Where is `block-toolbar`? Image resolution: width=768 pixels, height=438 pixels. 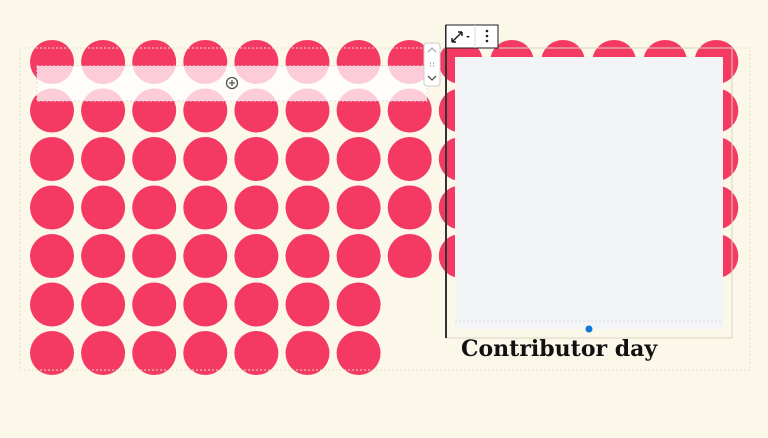 block-toolbar is located at coordinates (472, 36).